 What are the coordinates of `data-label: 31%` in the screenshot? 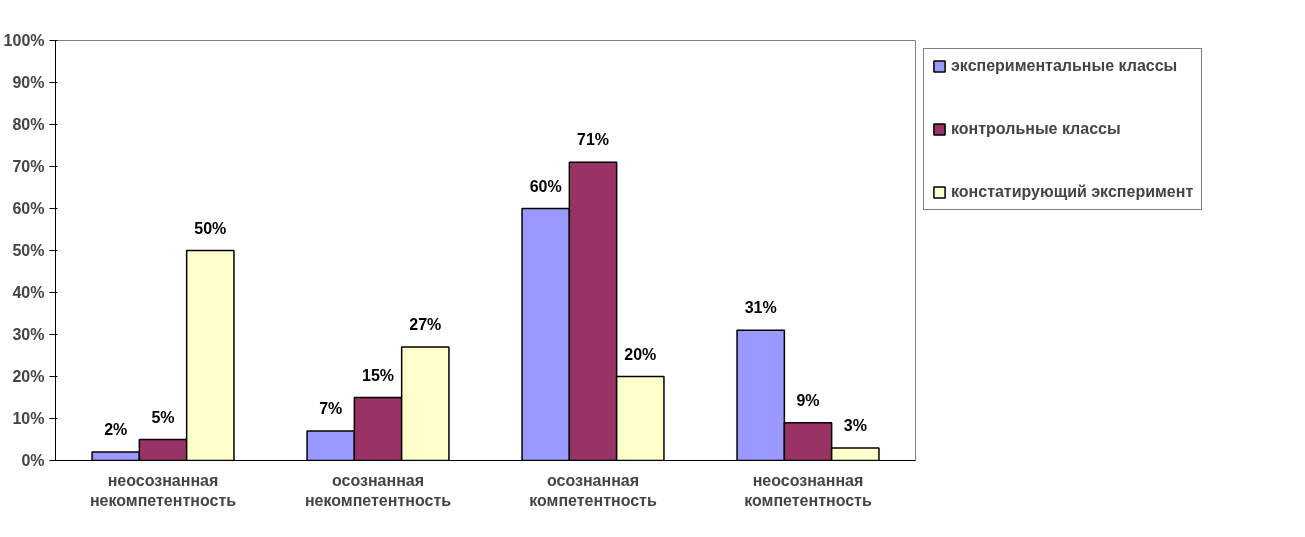 It's located at (760, 308).